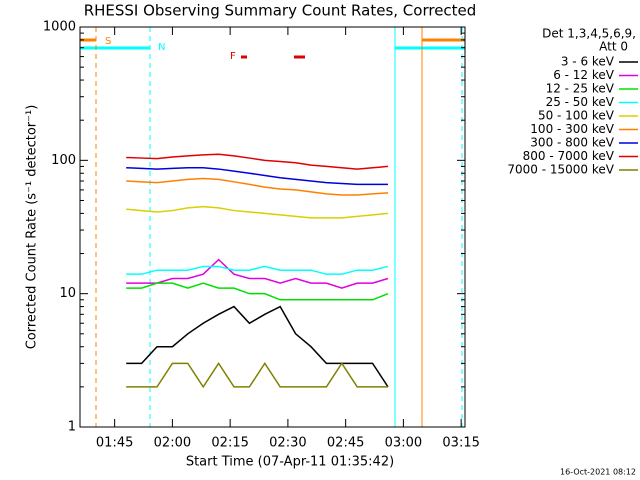  Describe the element at coordinates (580, 102) in the screenshot. I see `legend-label: 25 - 50 keV` at that location.